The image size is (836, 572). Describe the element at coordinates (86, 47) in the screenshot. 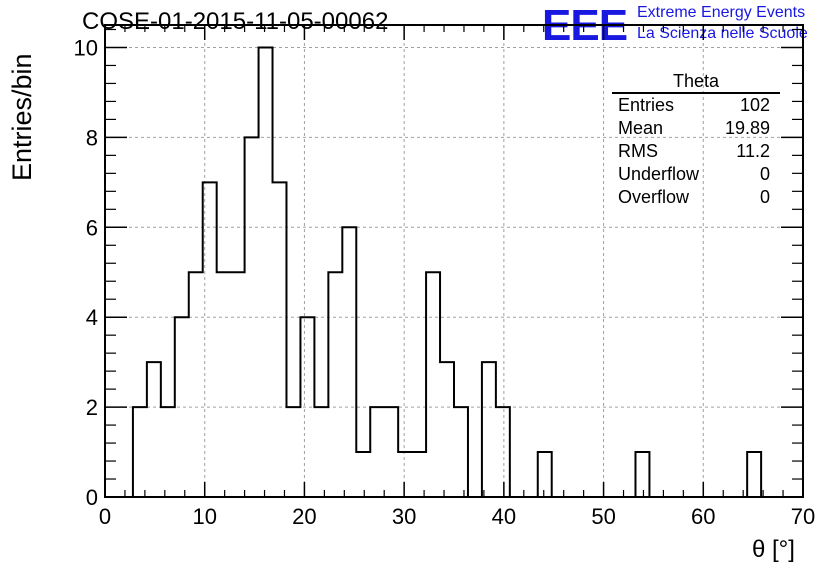

I see `y-tick-label: 10` at that location.